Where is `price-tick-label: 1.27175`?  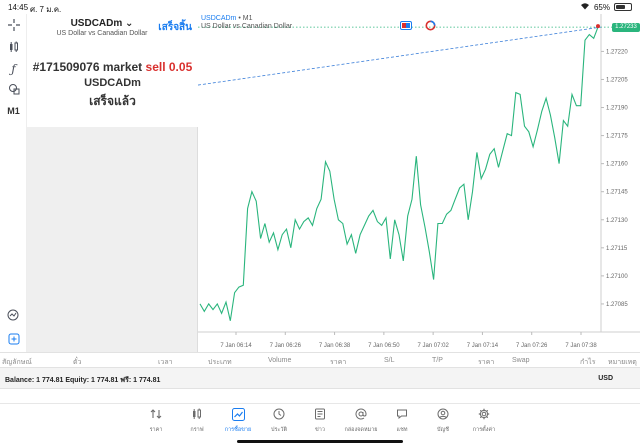
price-tick-label: 1.27175 is located at coordinates (617, 137).